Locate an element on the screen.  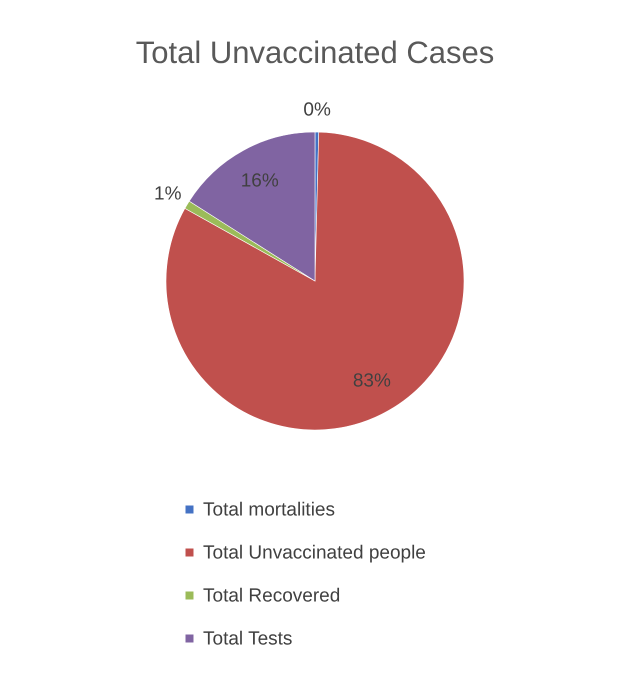
legend-label: Total Tests is located at coordinates (247, 639).